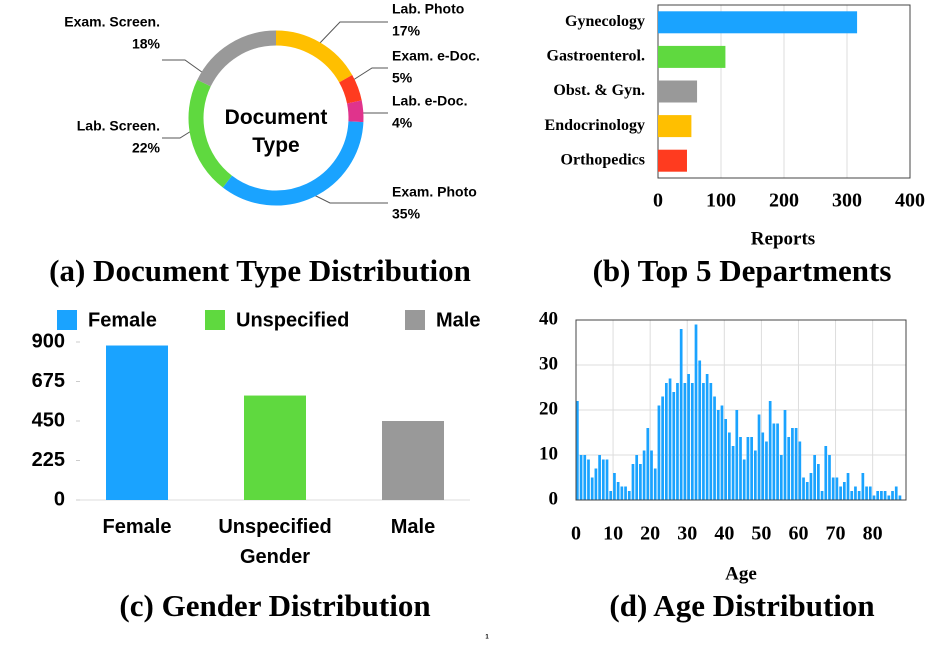 This screenshot has height=648, width=947. What do you see at coordinates (146, 148) in the screenshot?
I see `slice-value-label: 22%` at bounding box center [146, 148].